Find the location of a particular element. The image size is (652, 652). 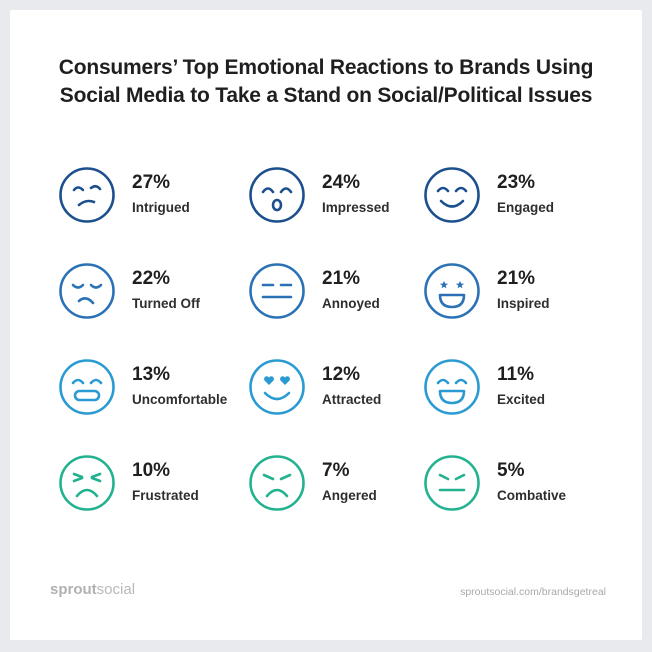

impressed-face-icon is located at coordinates (277, 195).